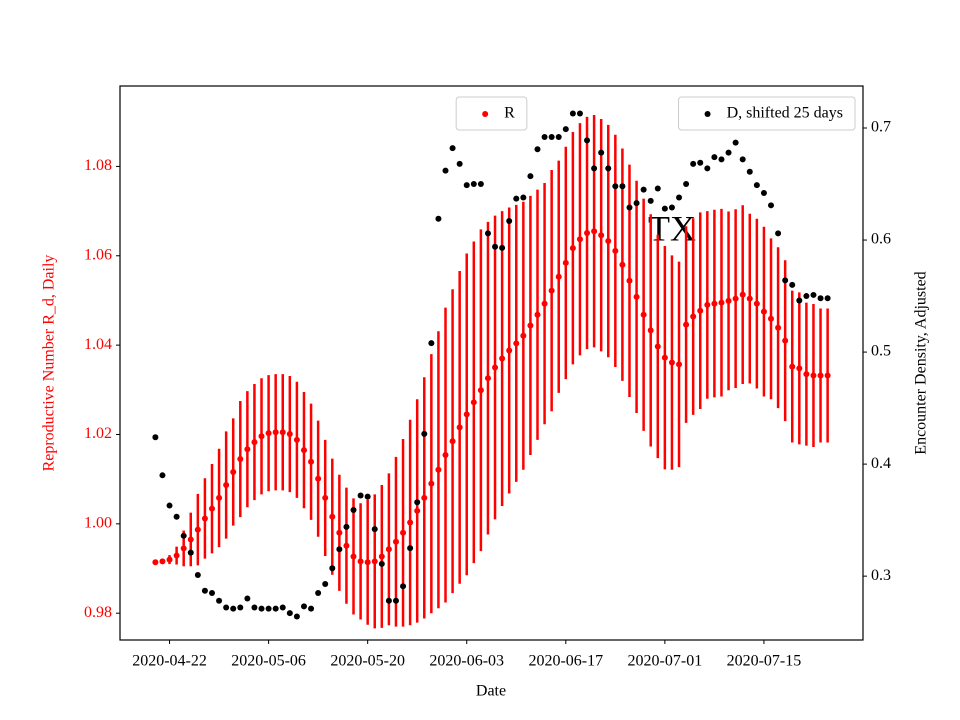 This screenshot has height=720, width=960. Describe the element at coordinates (881, 575) in the screenshot. I see `y2-tick-label: 0.3` at that location.